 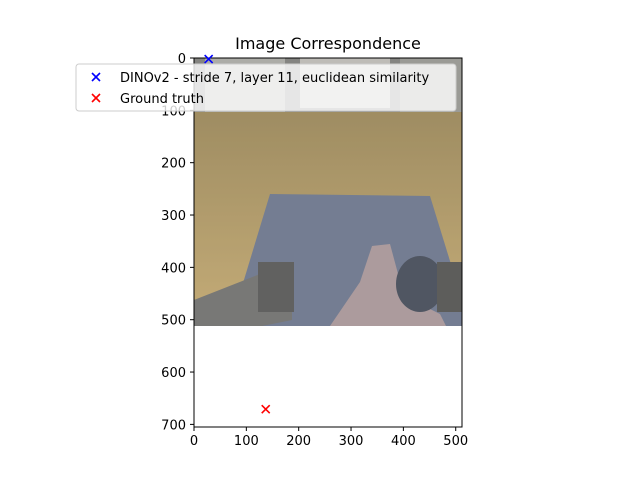 I want to click on y-tick-label: 0, so click(x=182, y=59).